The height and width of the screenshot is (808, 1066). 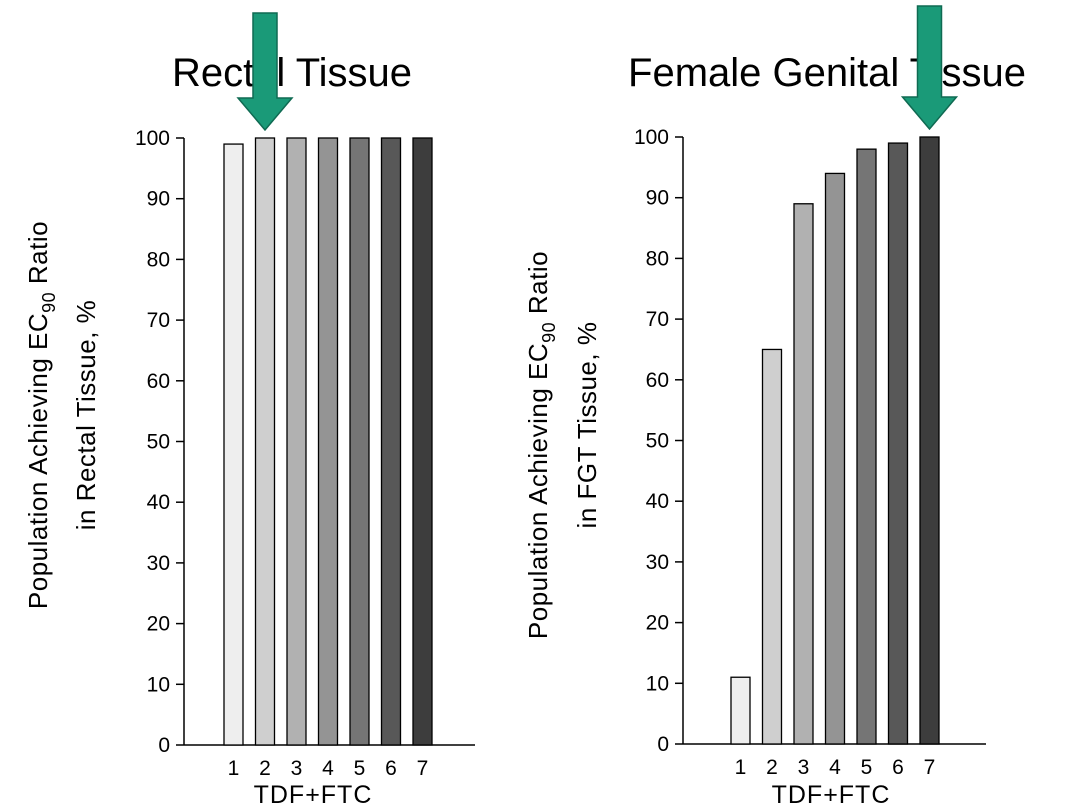 I want to click on y-axis-label-line2: in FGT Tissue, %, so click(x=587, y=425).